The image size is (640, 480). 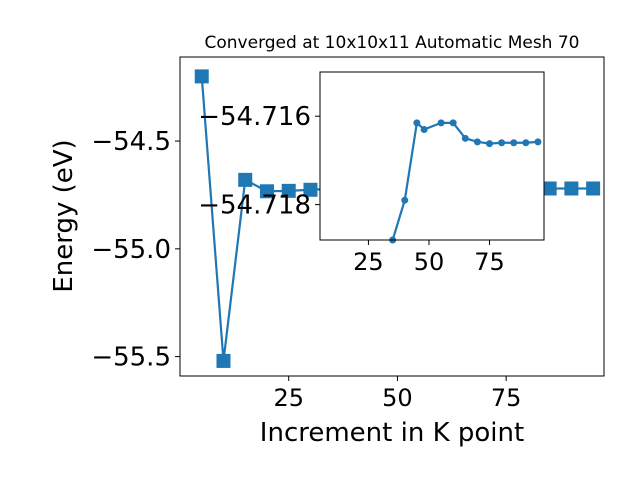 What do you see at coordinates (429, 262) in the screenshot?
I see `inset-x-tick-label: 50` at bounding box center [429, 262].